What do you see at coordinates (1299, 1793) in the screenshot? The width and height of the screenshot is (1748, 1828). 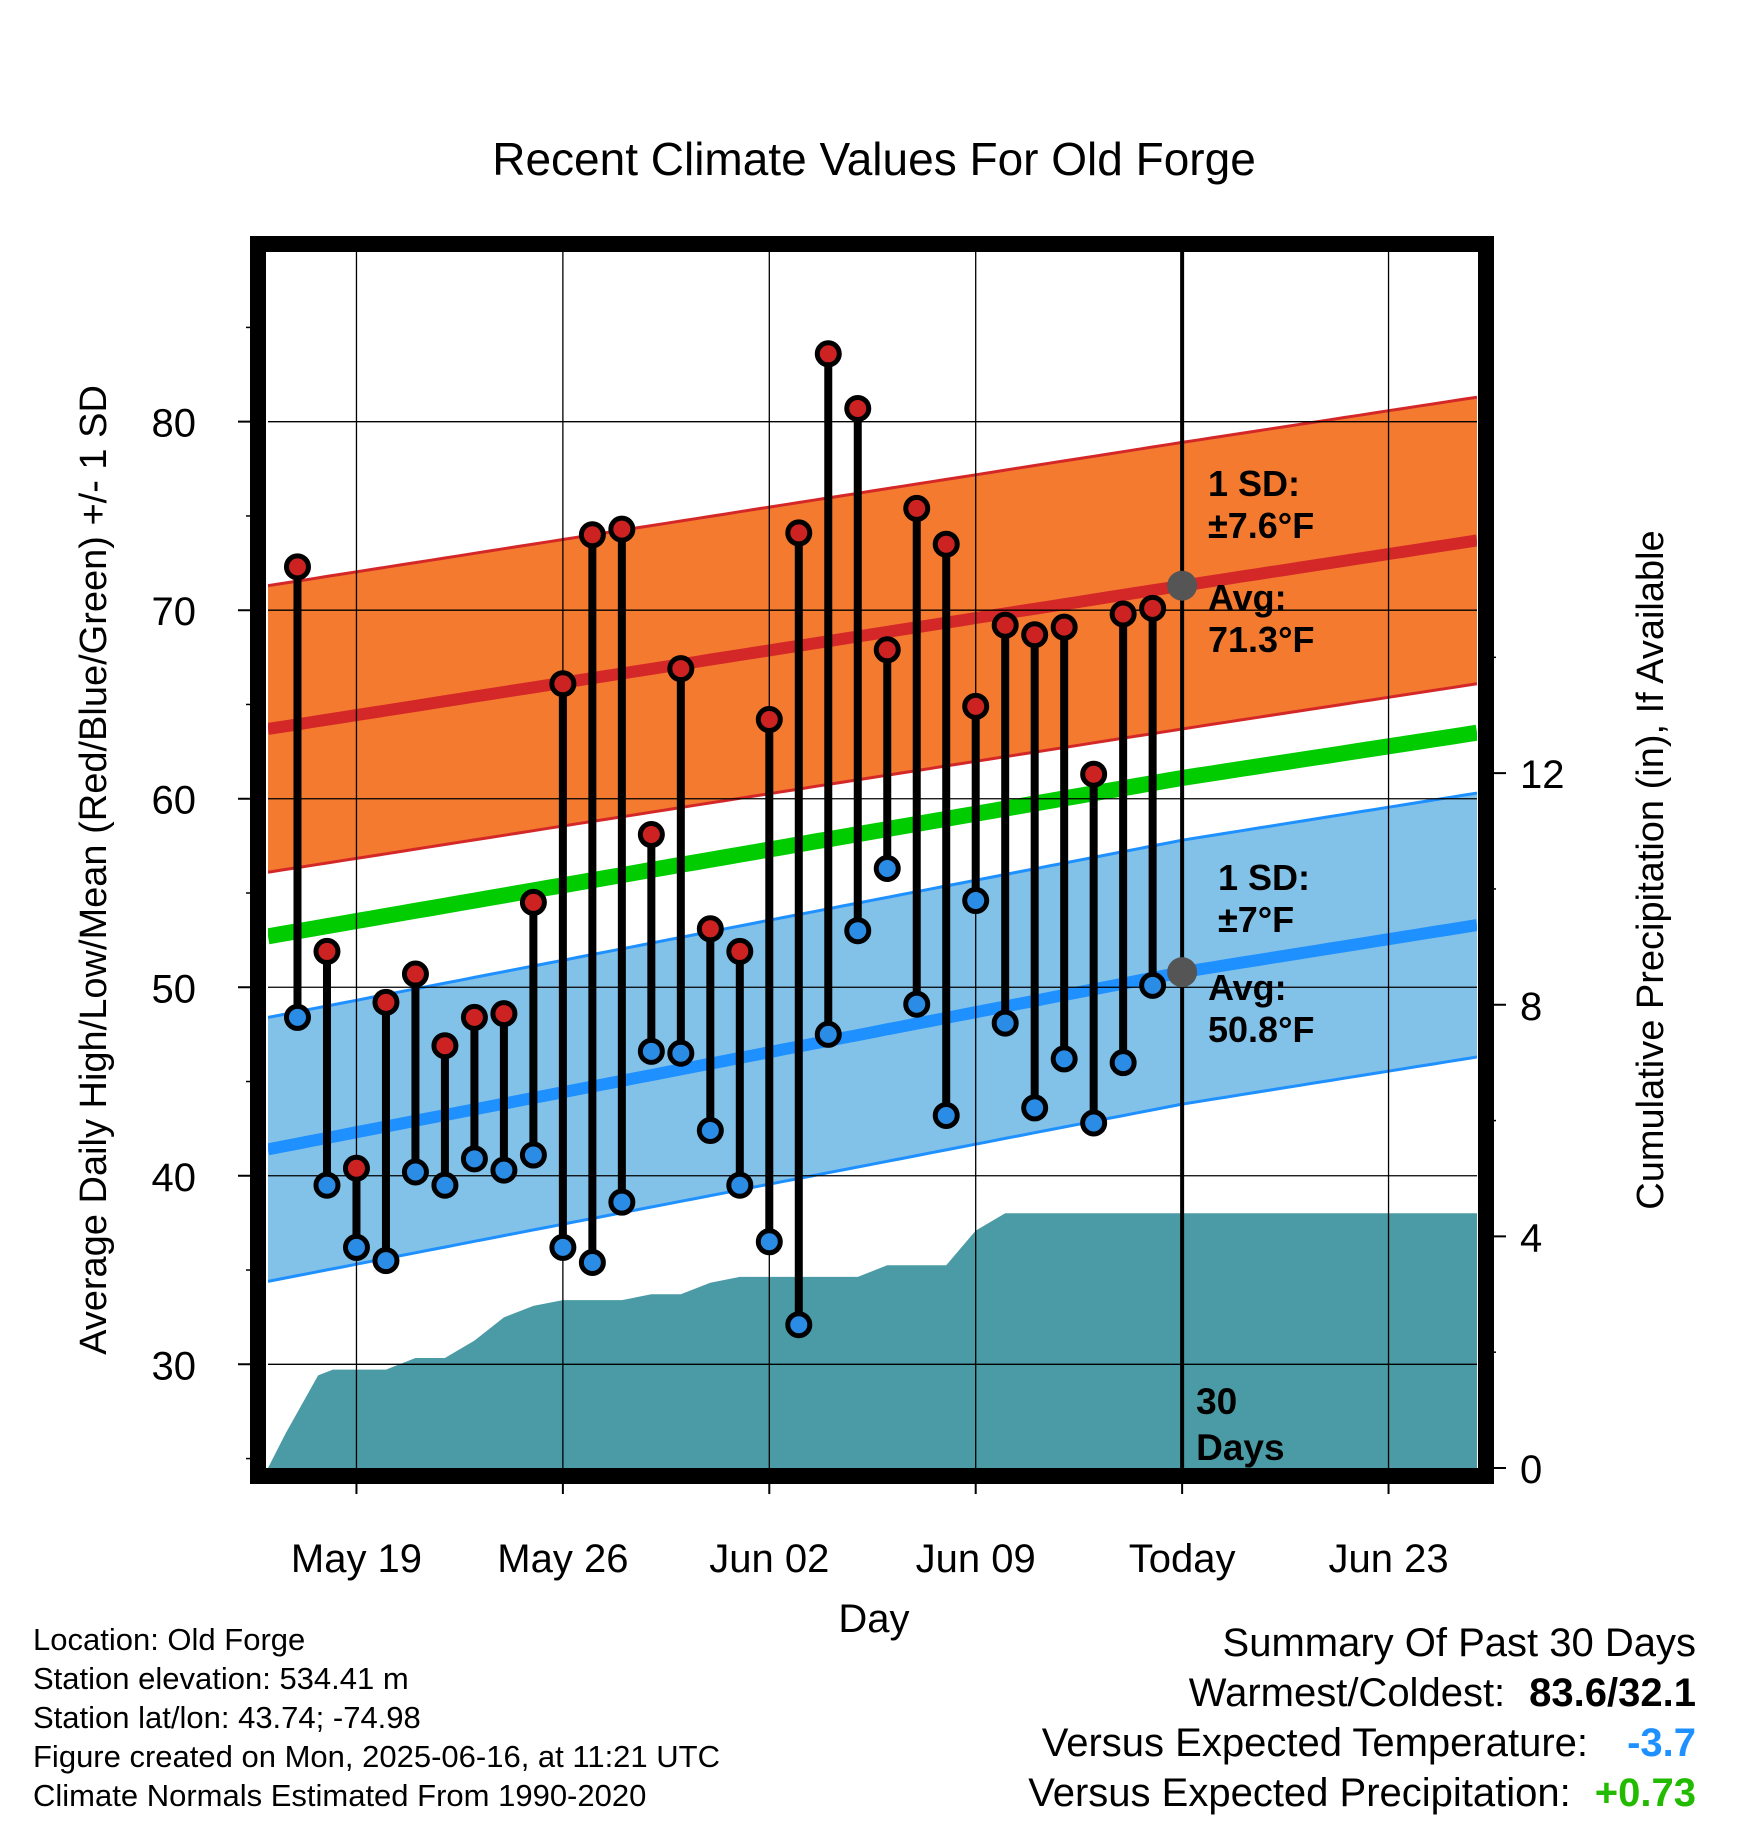 I see `precip-diff-label: Versus Expected Precipitation:` at bounding box center [1299, 1793].